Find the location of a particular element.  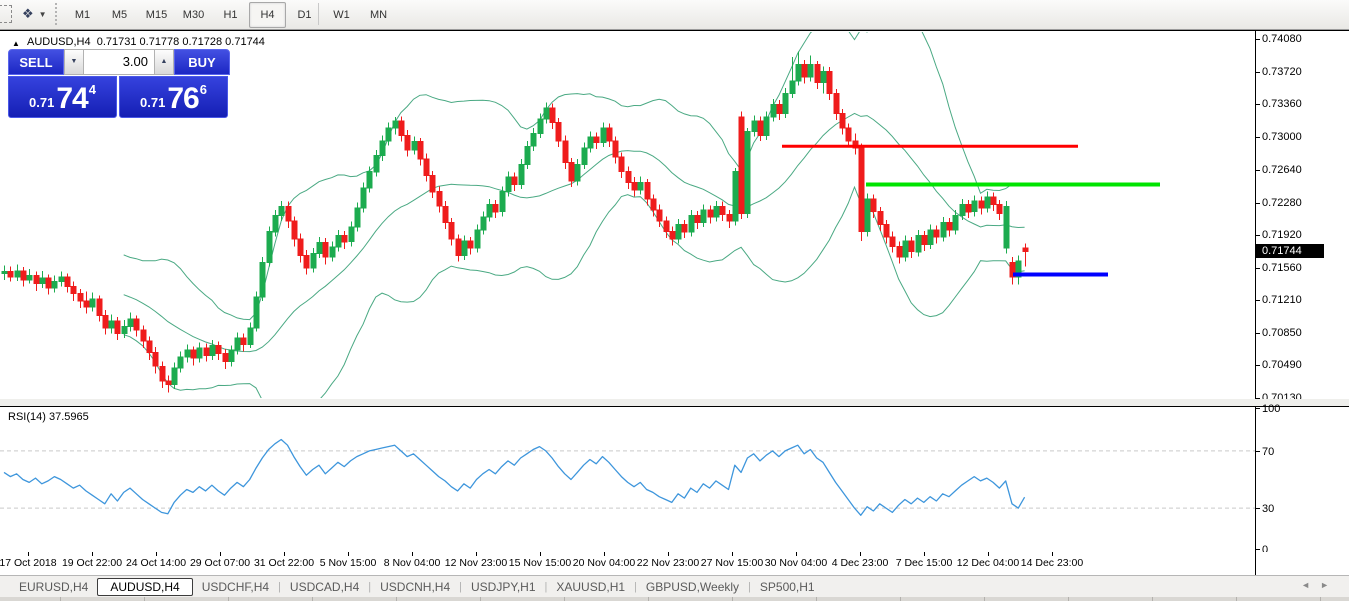

chart-tab-usdcnh: USDCNH,H4 is located at coordinates (415, 586).